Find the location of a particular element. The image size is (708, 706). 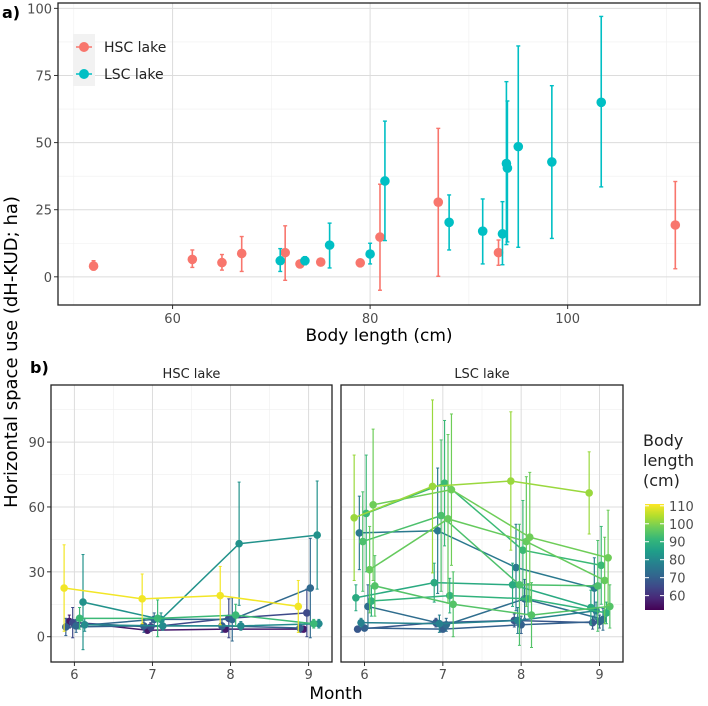

colorbar-title: Body is located at coordinates (663, 440).